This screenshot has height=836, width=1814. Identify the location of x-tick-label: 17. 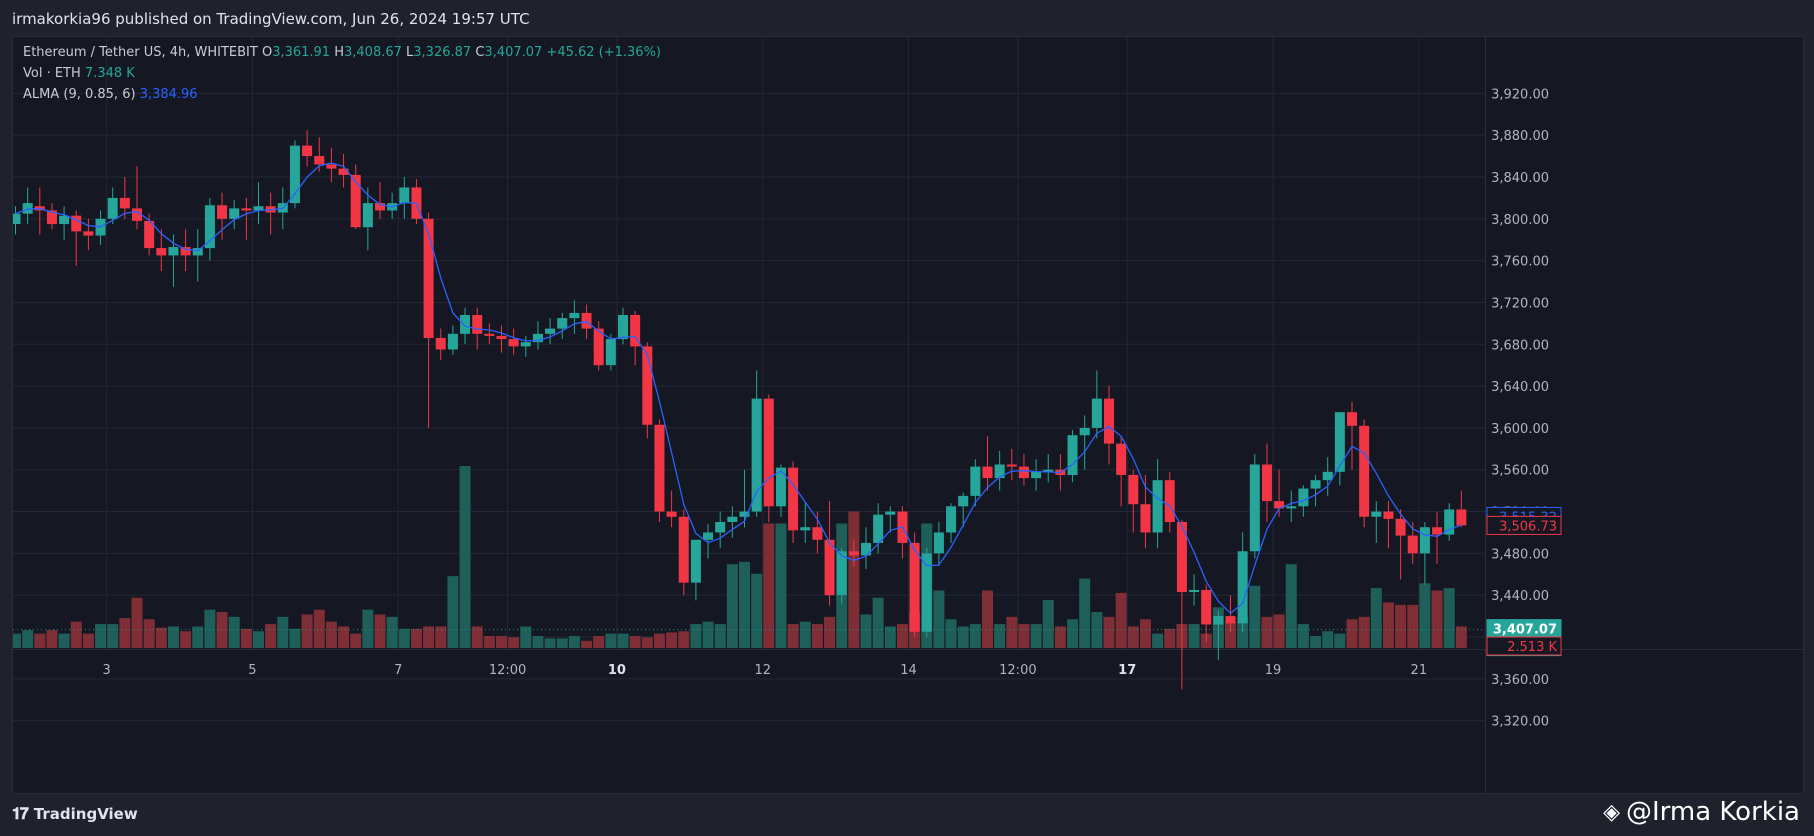
(1127, 670).